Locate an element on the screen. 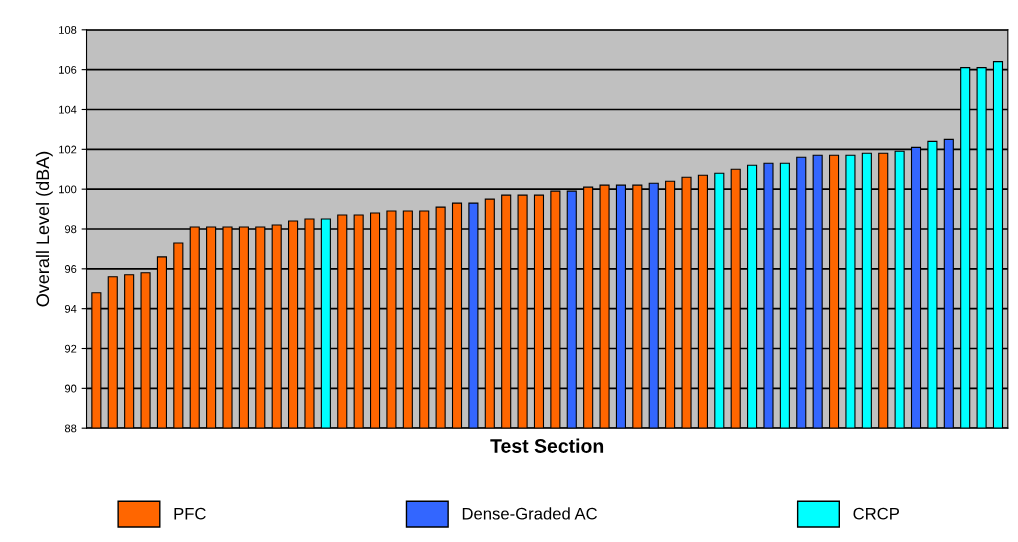 The height and width of the screenshot is (542, 1018). y-tick-label: 106 is located at coordinates (68, 69).